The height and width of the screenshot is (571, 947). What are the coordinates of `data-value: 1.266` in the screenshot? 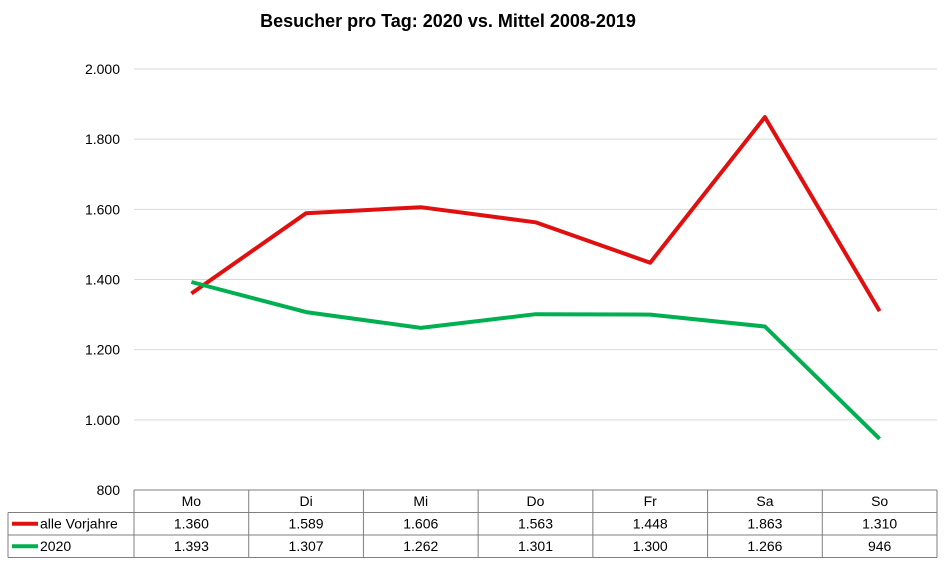 It's located at (764, 546).